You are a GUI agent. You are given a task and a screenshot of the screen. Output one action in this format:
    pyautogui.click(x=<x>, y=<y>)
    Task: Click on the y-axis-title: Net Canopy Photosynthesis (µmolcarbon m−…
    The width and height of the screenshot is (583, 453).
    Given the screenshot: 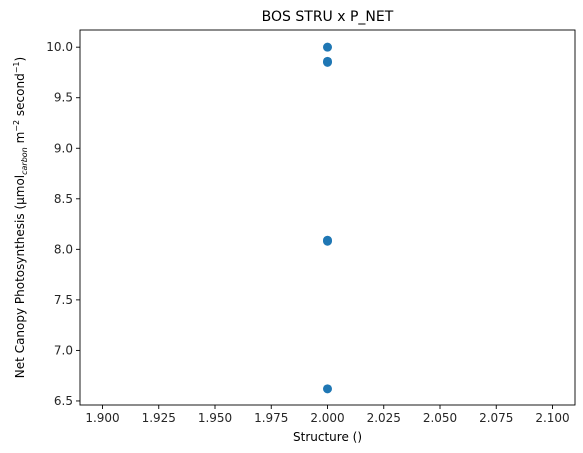 What is the action you would take?
    pyautogui.click(x=20, y=217)
    